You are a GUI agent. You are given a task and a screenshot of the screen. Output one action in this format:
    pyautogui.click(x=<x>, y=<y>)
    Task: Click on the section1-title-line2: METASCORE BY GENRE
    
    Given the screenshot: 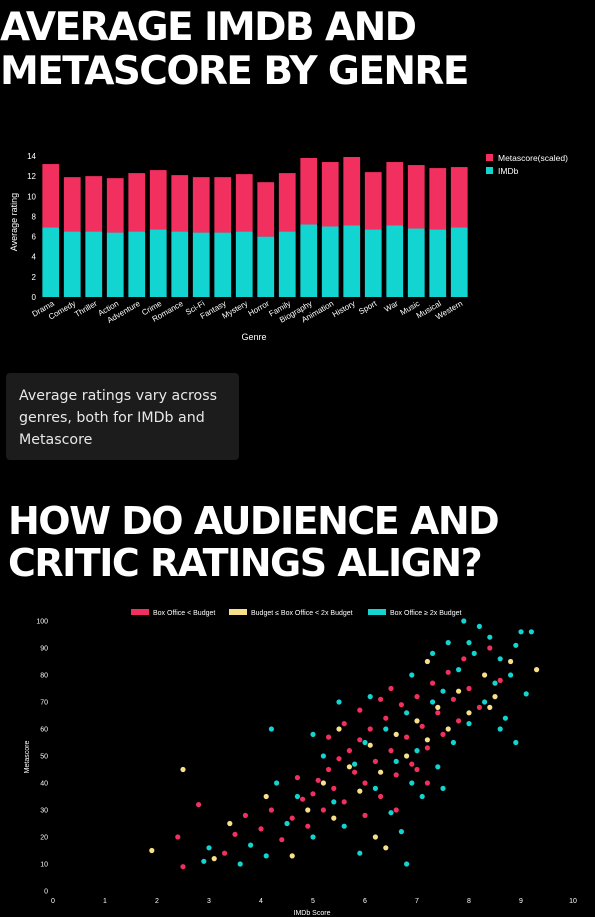 What is the action you would take?
    pyautogui.click(x=235, y=71)
    